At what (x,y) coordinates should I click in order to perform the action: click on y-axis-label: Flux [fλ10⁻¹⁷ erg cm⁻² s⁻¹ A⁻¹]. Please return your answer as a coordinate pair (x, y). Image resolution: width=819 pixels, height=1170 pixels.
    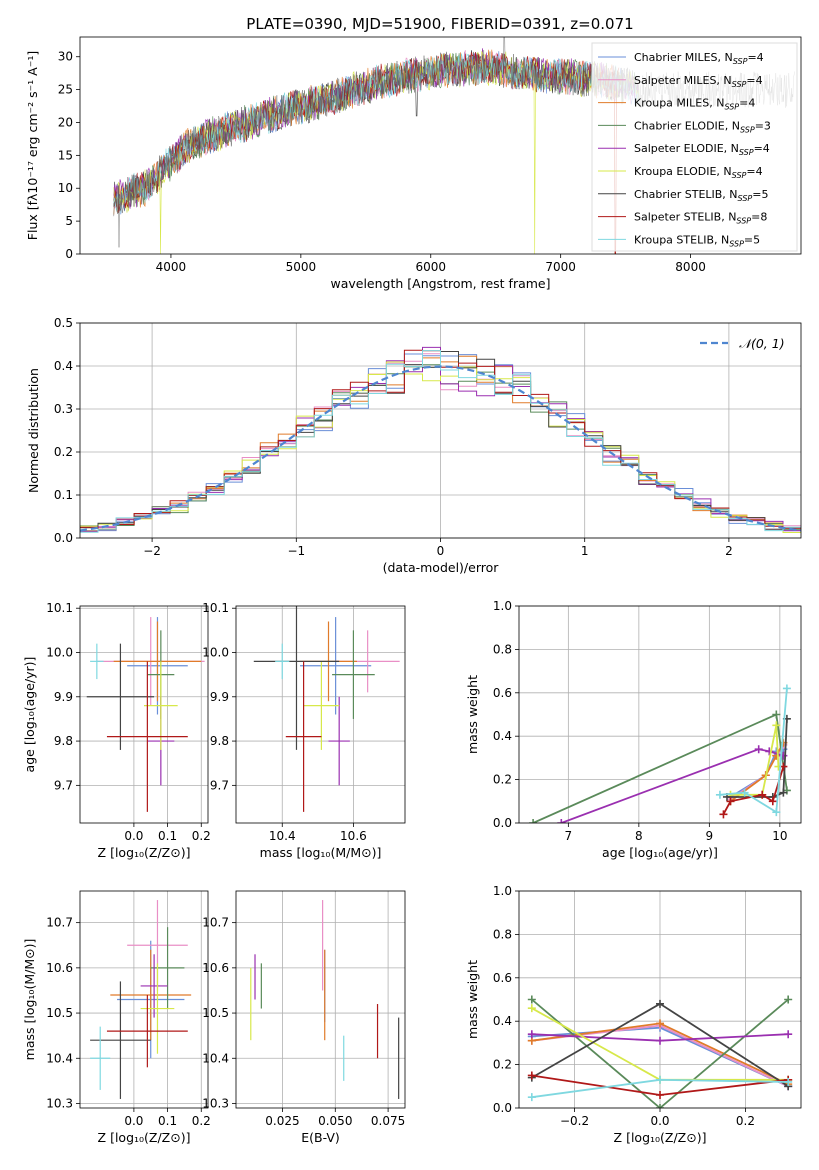
    Looking at the image, I should click on (32, 145).